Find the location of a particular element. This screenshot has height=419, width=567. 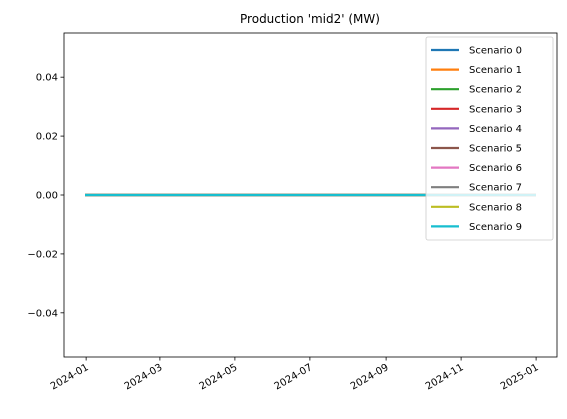

x-tick-label: 2024-01 is located at coordinates (70, 377).